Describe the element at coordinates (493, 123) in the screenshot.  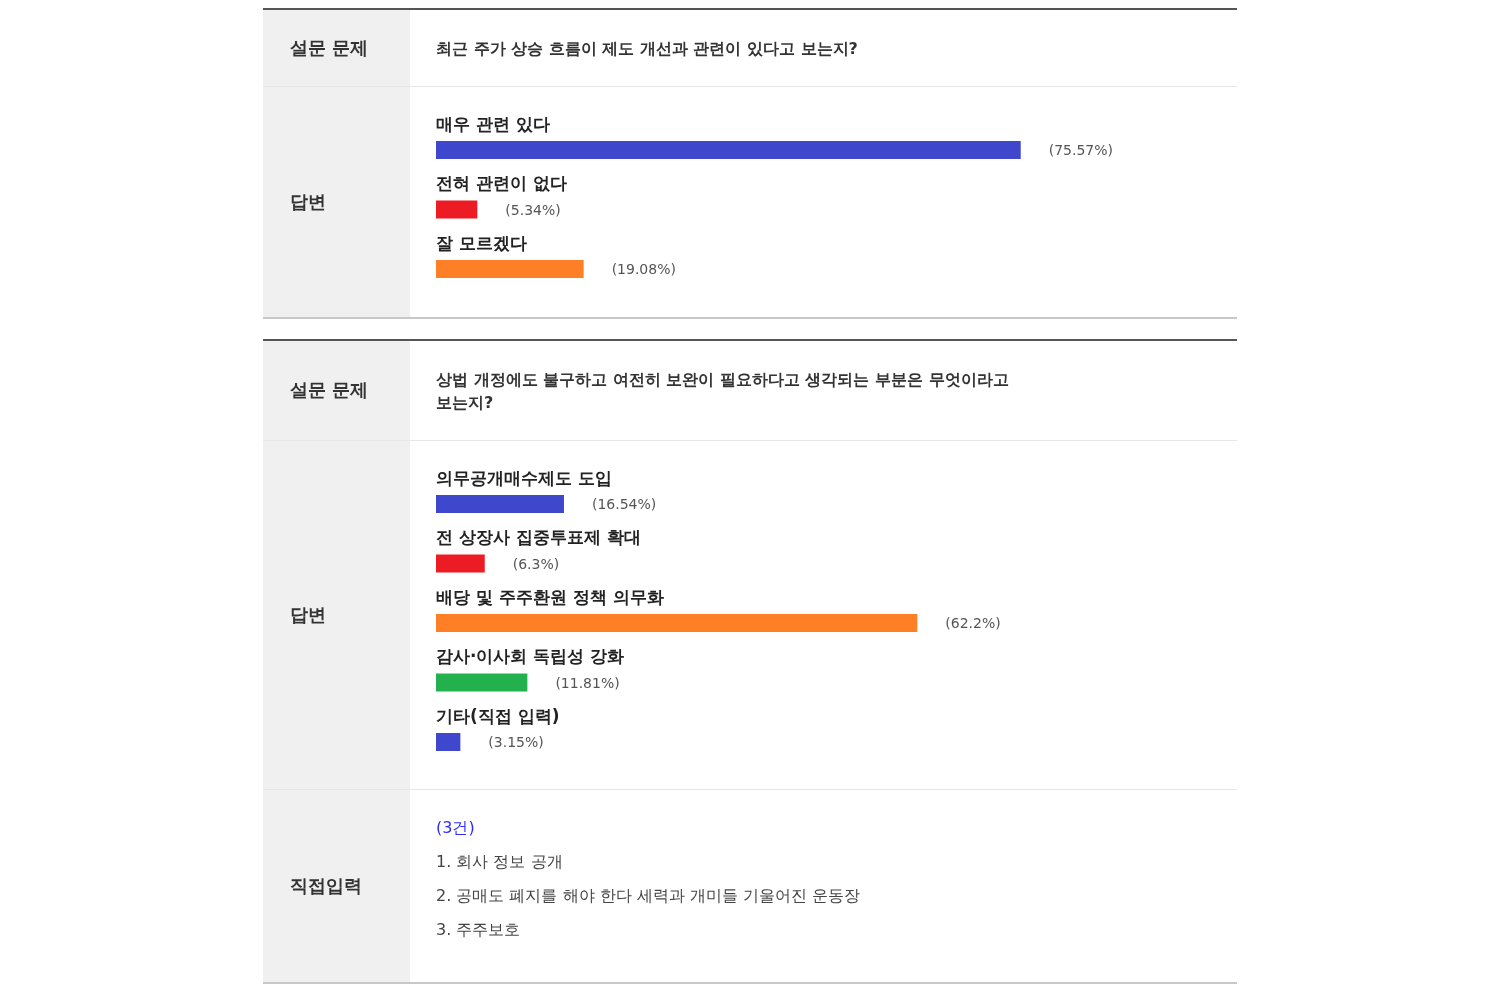
I see `category-label: 매우 관련 있다` at that location.